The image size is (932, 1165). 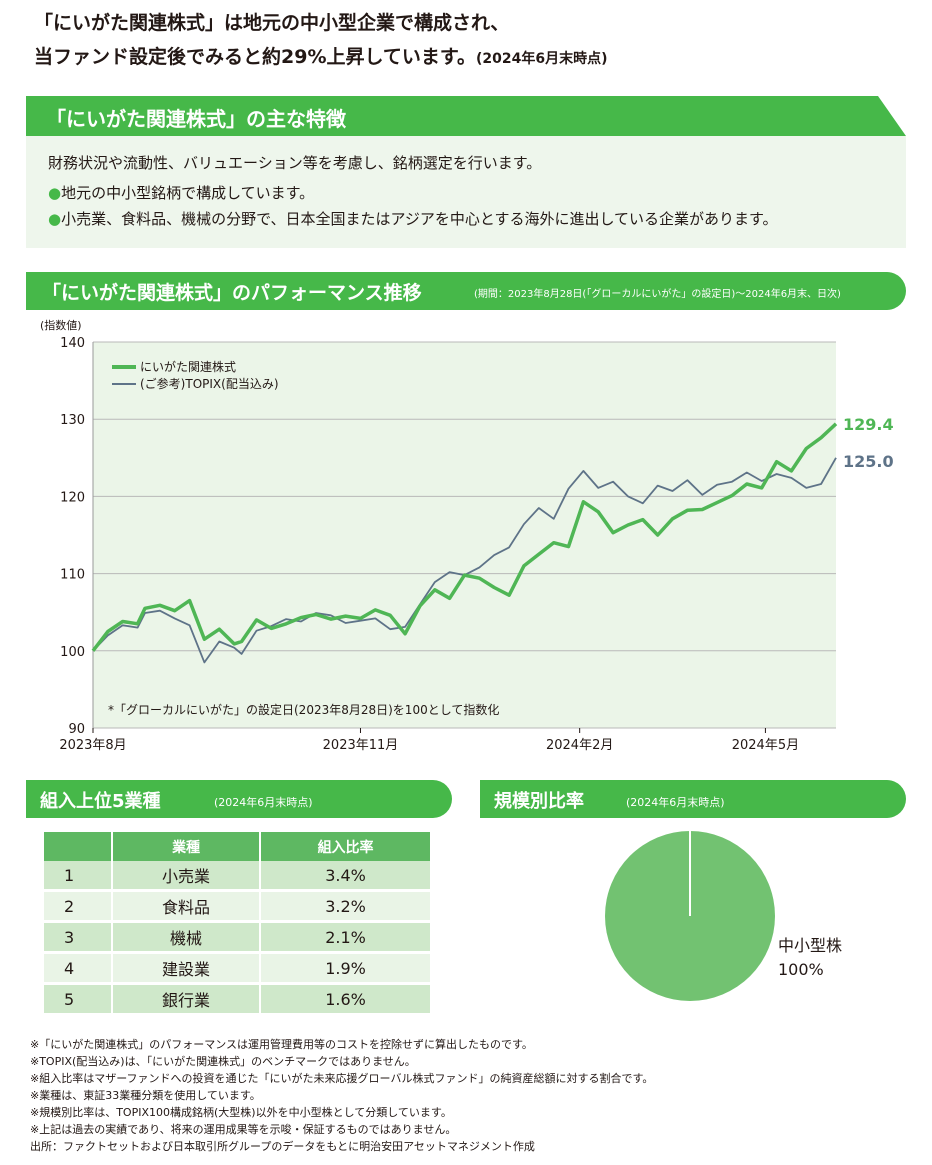 What do you see at coordinates (92, 745) in the screenshot?
I see `x-tick-label: 2023年8月` at bounding box center [92, 745].